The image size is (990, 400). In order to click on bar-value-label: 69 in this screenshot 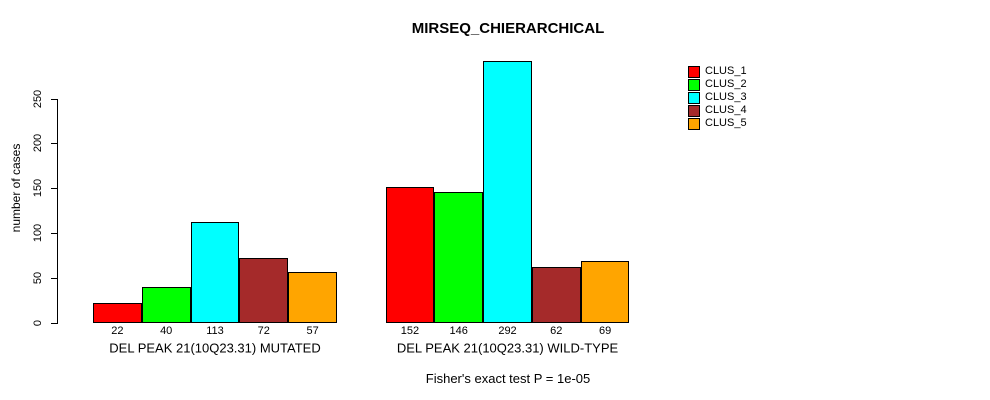, I will do `click(605, 331)`.